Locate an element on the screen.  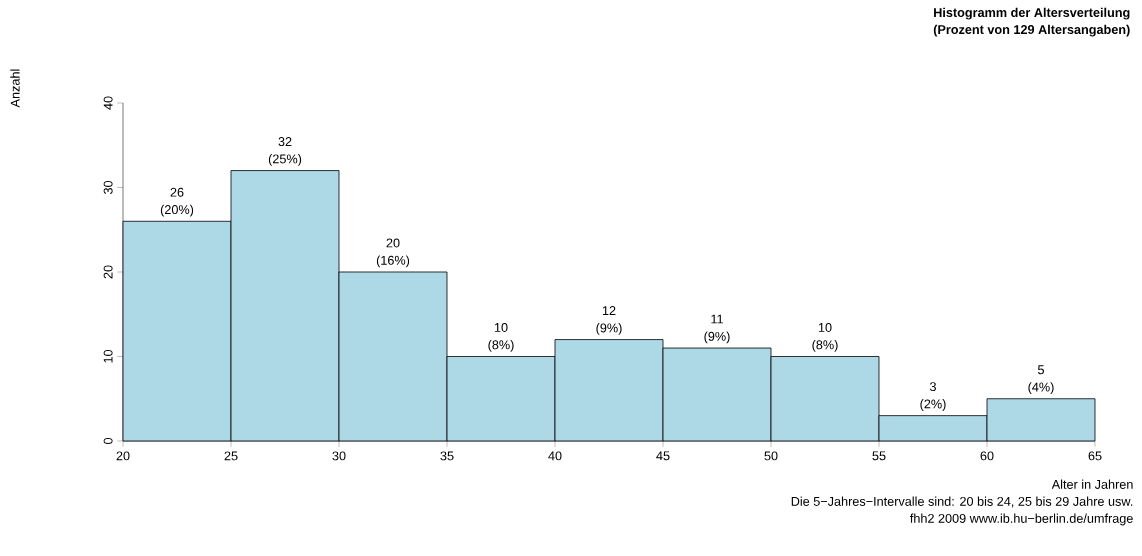
x-tick-label: 25 is located at coordinates (231, 456).